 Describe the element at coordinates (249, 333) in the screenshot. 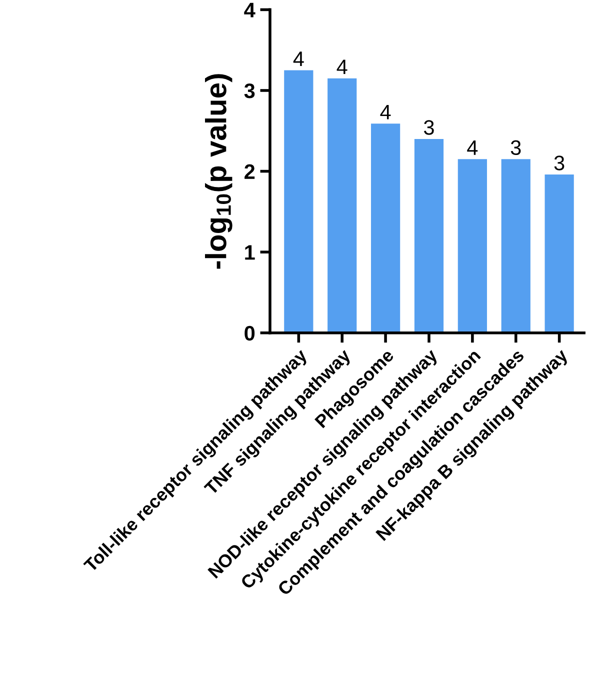

I see `y-tick-label: 0` at that location.